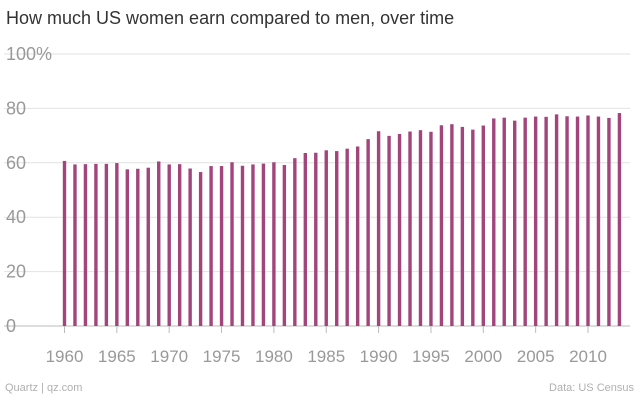  What do you see at coordinates (29, 190) in the screenshot?
I see `y-axis: 0 20 40 60 80 100%` at bounding box center [29, 190].